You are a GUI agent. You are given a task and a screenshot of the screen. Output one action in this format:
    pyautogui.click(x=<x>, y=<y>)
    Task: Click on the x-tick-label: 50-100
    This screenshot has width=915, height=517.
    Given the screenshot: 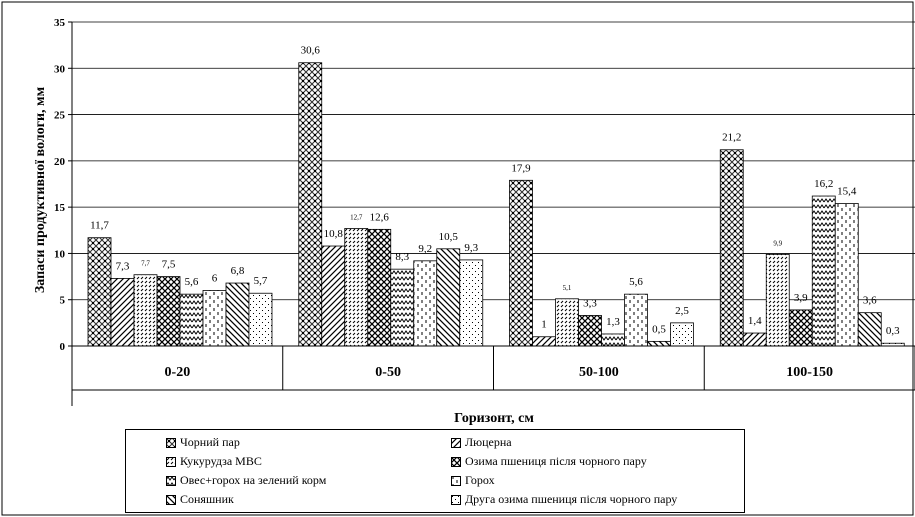 What is the action you would take?
    pyautogui.click(x=599, y=372)
    